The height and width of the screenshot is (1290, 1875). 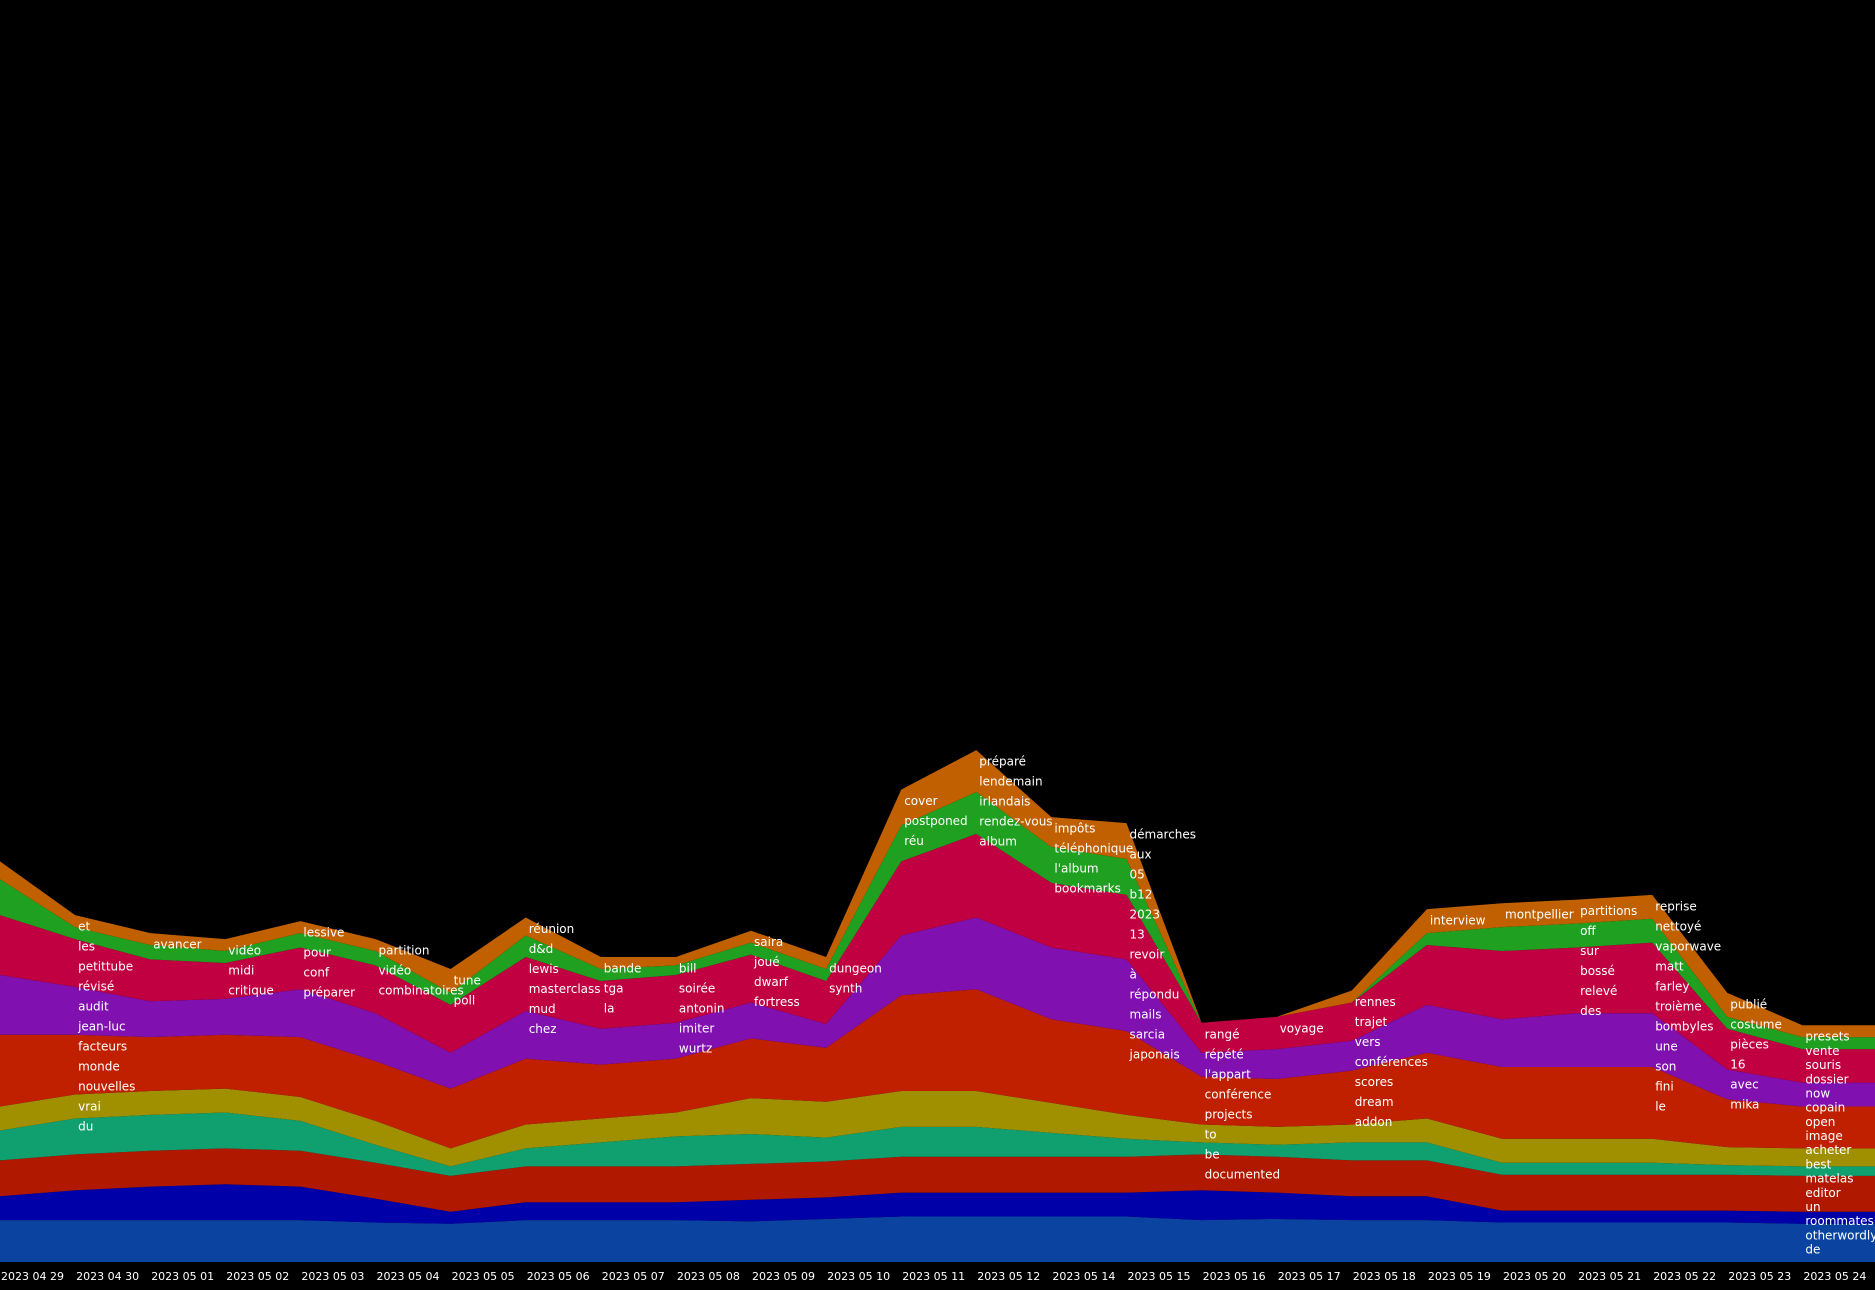 I want to click on word-label: rennes, so click(x=1375, y=1002).